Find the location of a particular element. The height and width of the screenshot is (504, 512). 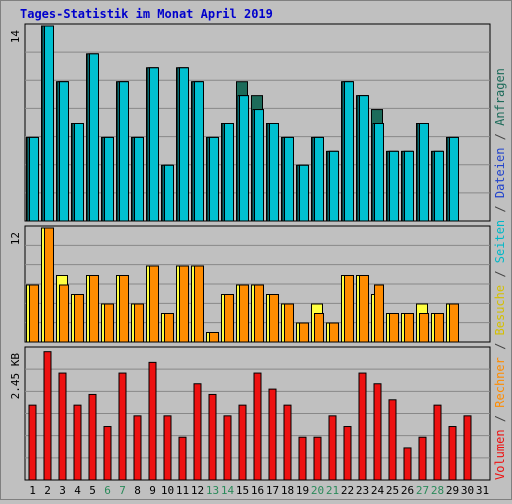

axis-label-volume: 2.45 KB is located at coordinates (15, 376).